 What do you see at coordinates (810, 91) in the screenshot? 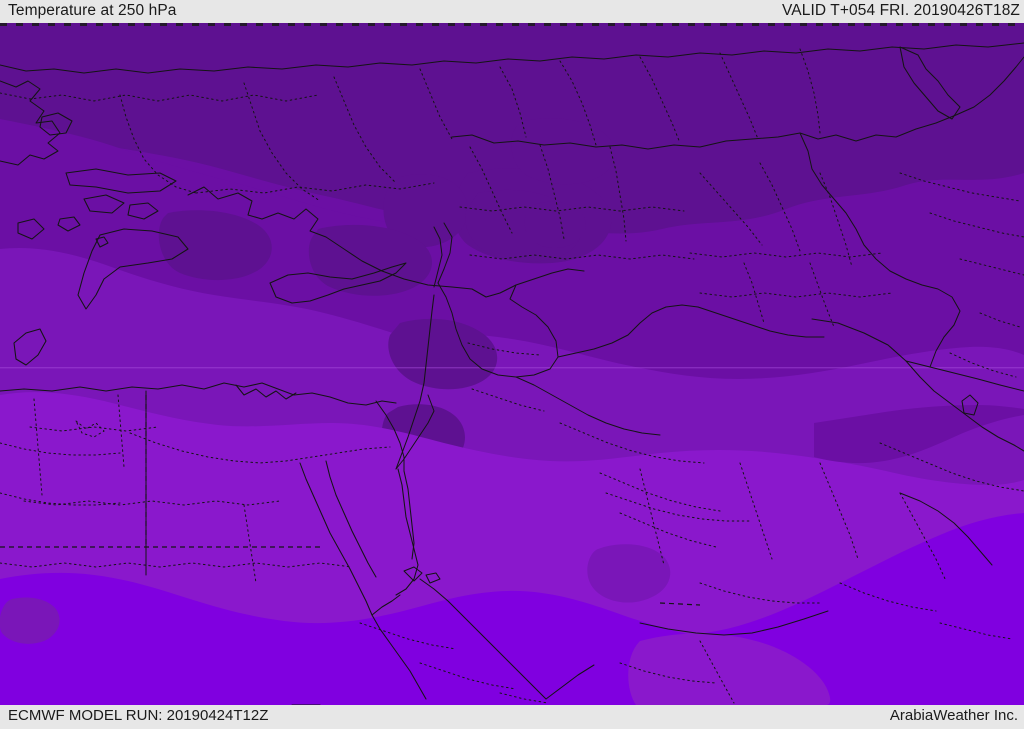
I see `admin-turkey-k` at bounding box center [810, 91].